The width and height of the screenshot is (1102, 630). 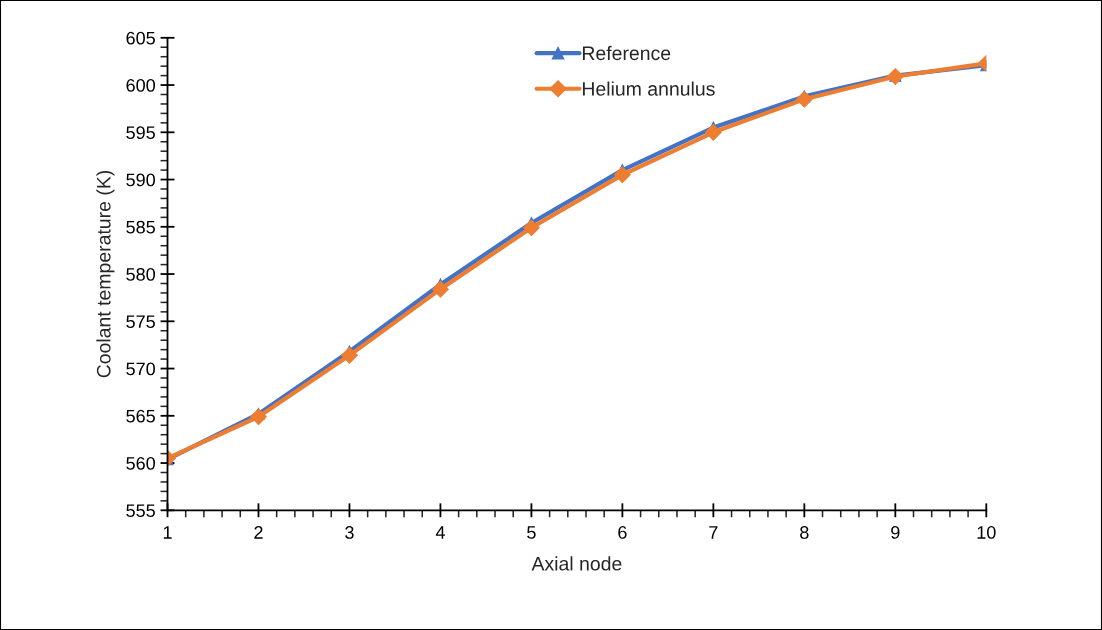 What do you see at coordinates (531, 532) in the screenshot?
I see `x-tick-label: 5` at bounding box center [531, 532].